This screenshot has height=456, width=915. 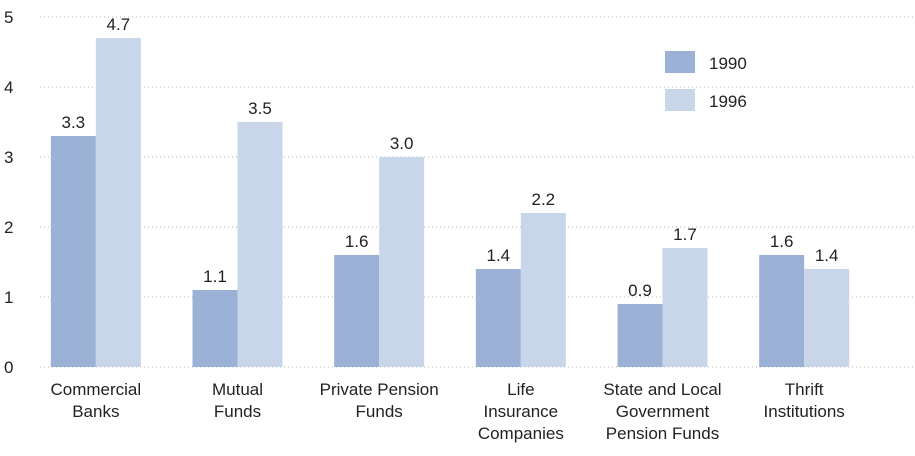 I want to click on data-label: 1.7, so click(x=685, y=234).